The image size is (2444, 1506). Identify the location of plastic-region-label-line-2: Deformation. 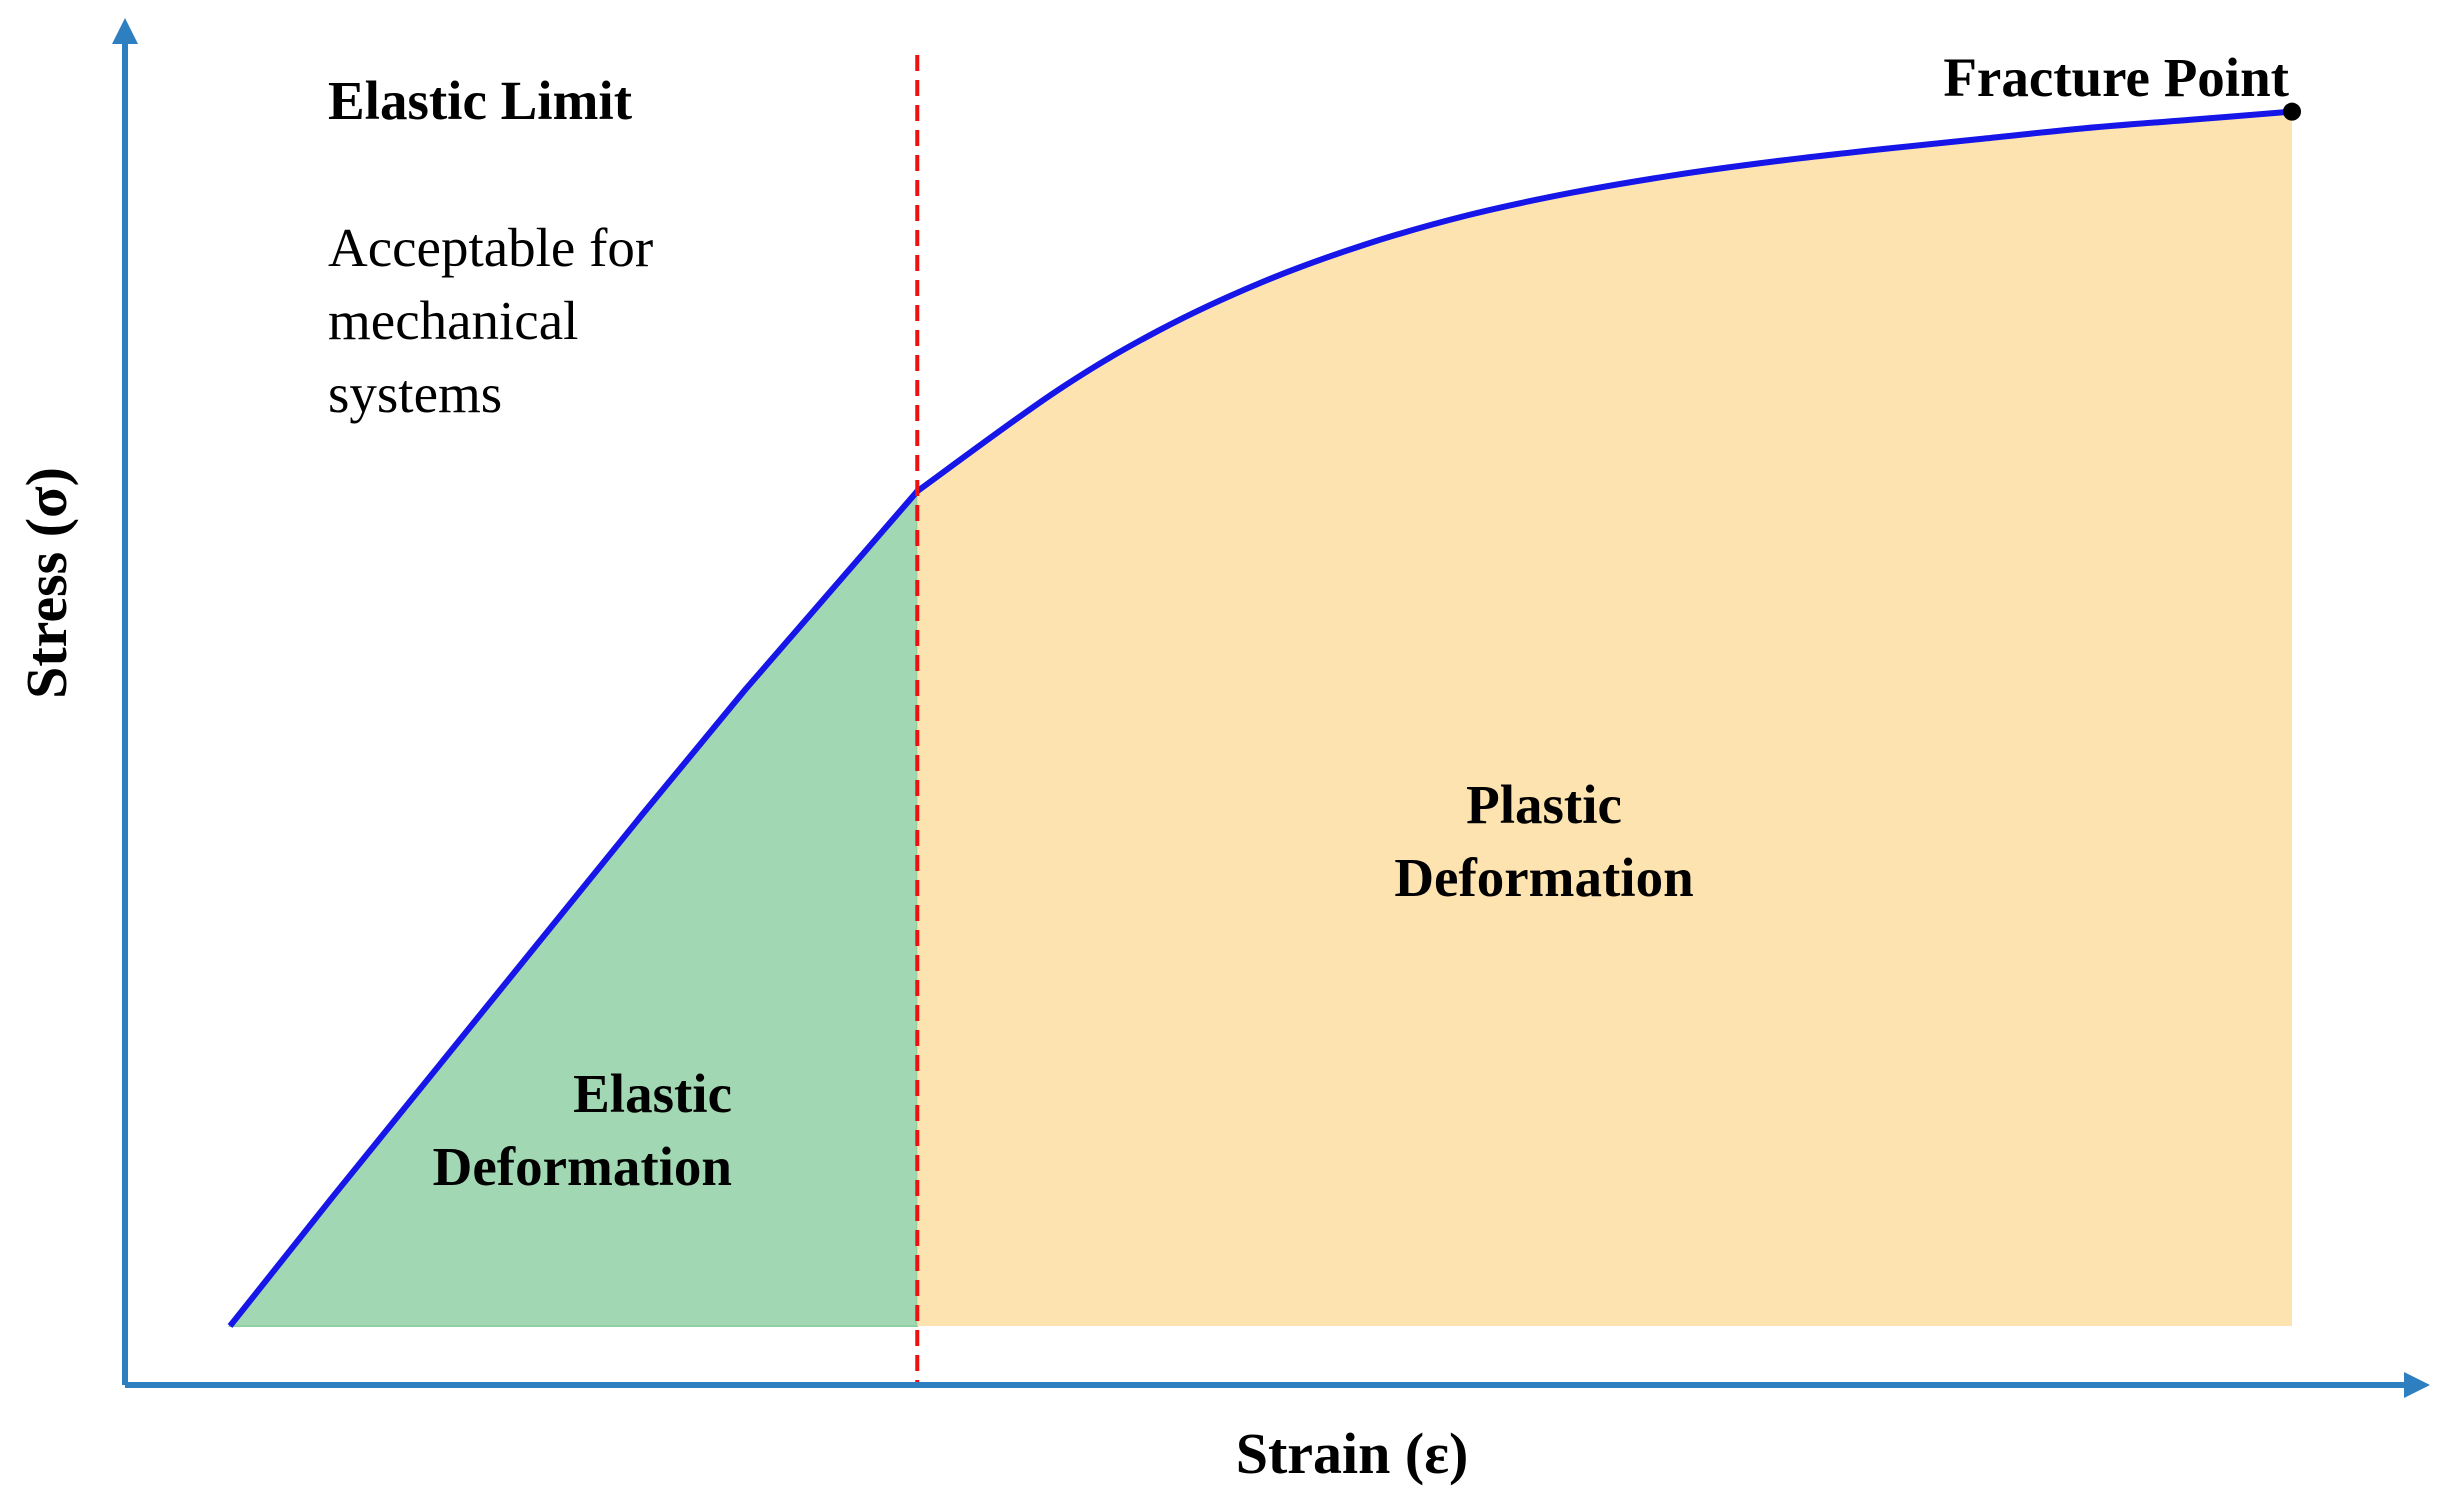
(1543, 877).